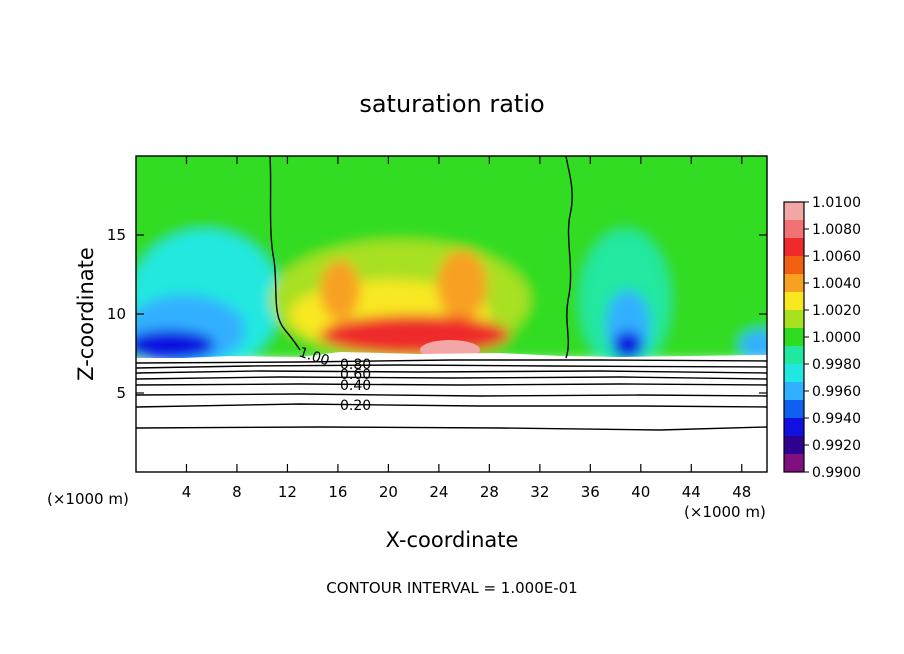  Describe the element at coordinates (287, 492) in the screenshot. I see `x-tick-label: 12` at that location.